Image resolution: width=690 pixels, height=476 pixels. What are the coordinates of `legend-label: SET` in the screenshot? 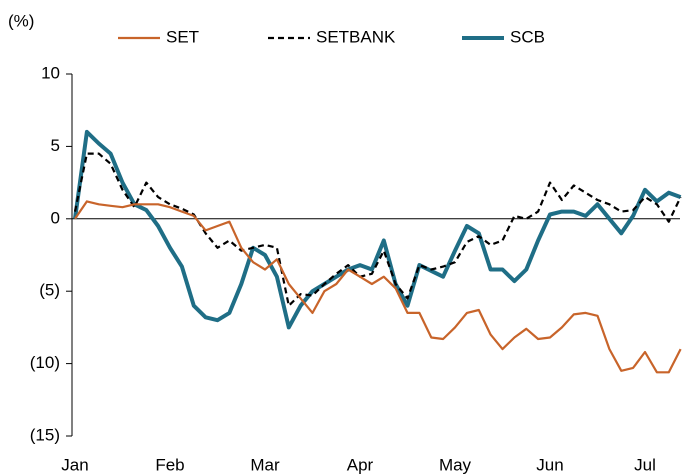 It's located at (182, 36).